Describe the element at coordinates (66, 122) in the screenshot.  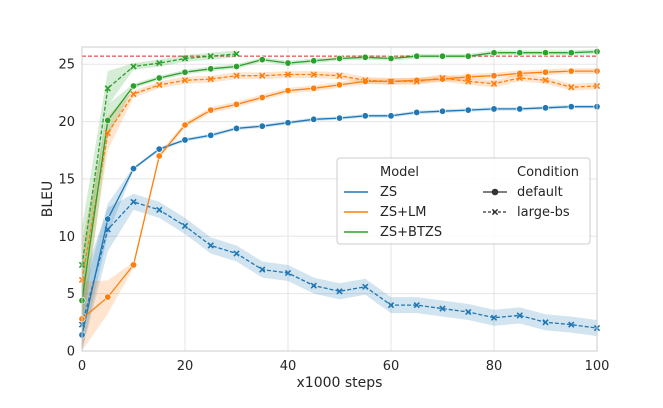
I see `y-tick-label: 20` at that location.